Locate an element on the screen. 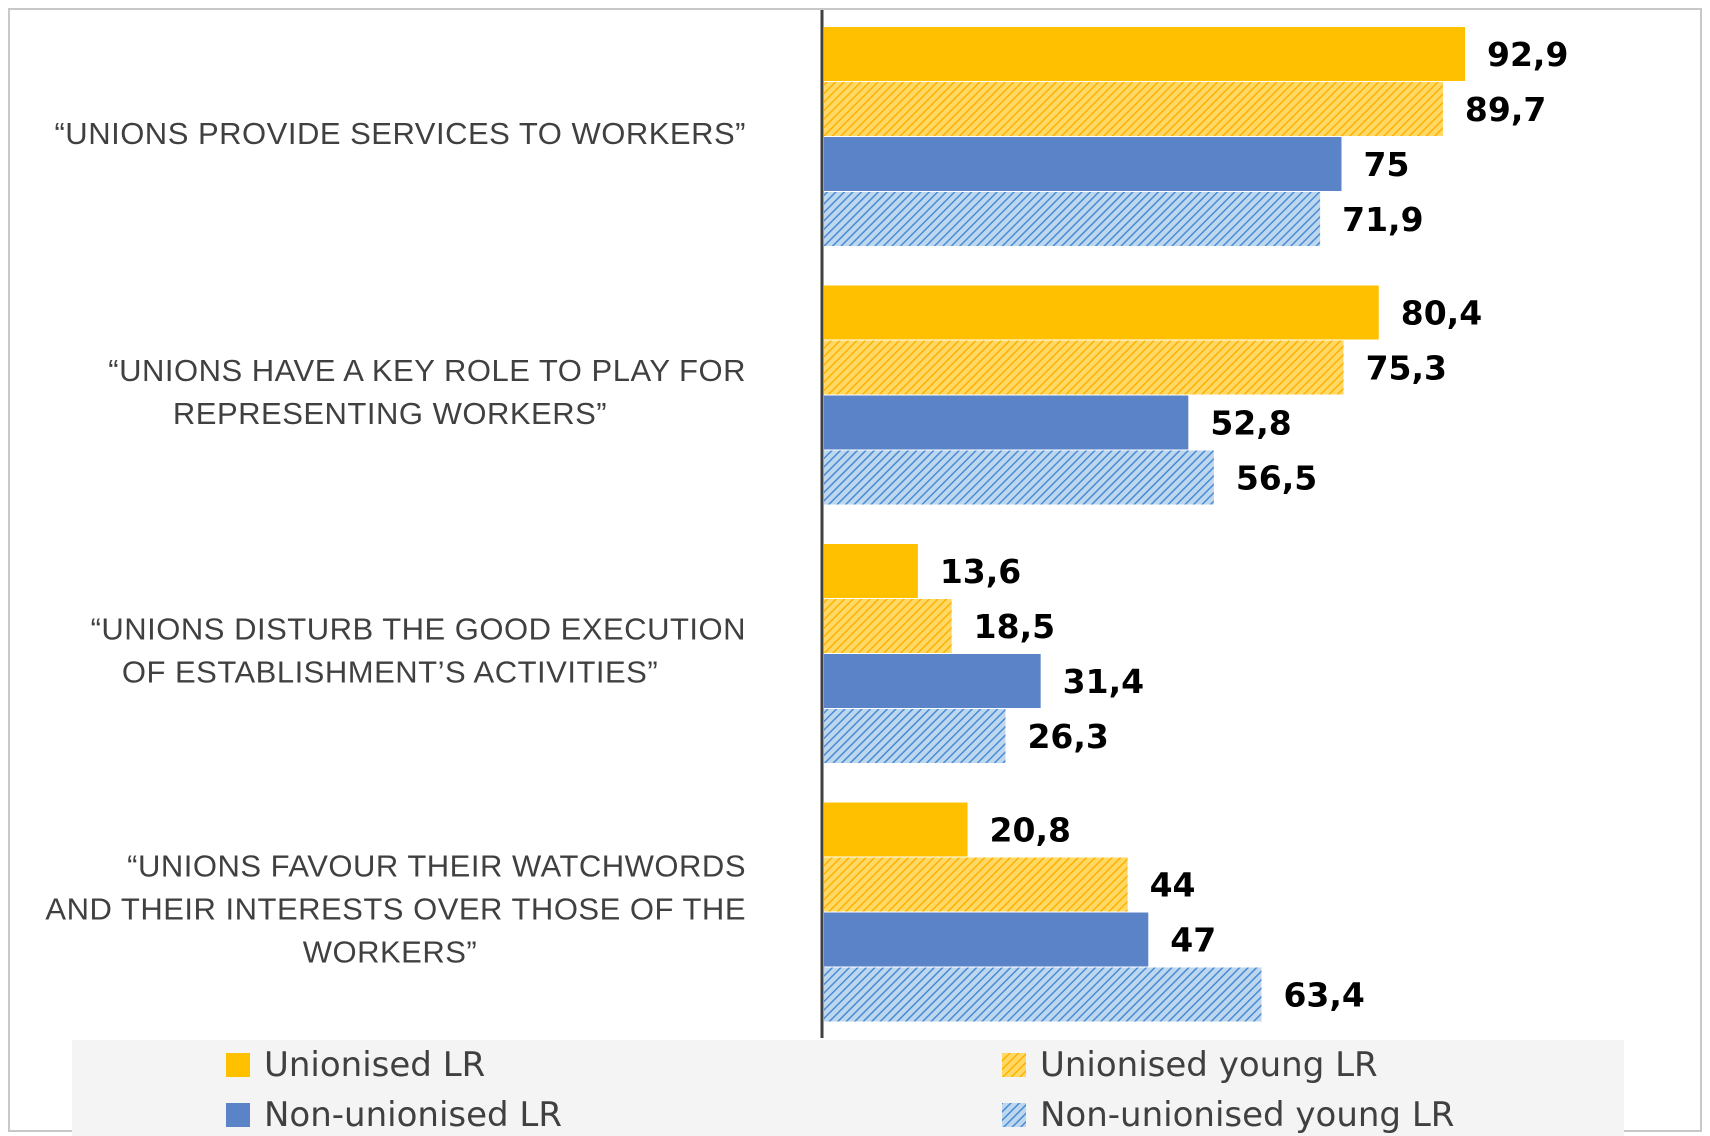 The width and height of the screenshot is (1710, 1136). value-label-unionised-lr-cat-3: 13,6 is located at coordinates (980, 571).